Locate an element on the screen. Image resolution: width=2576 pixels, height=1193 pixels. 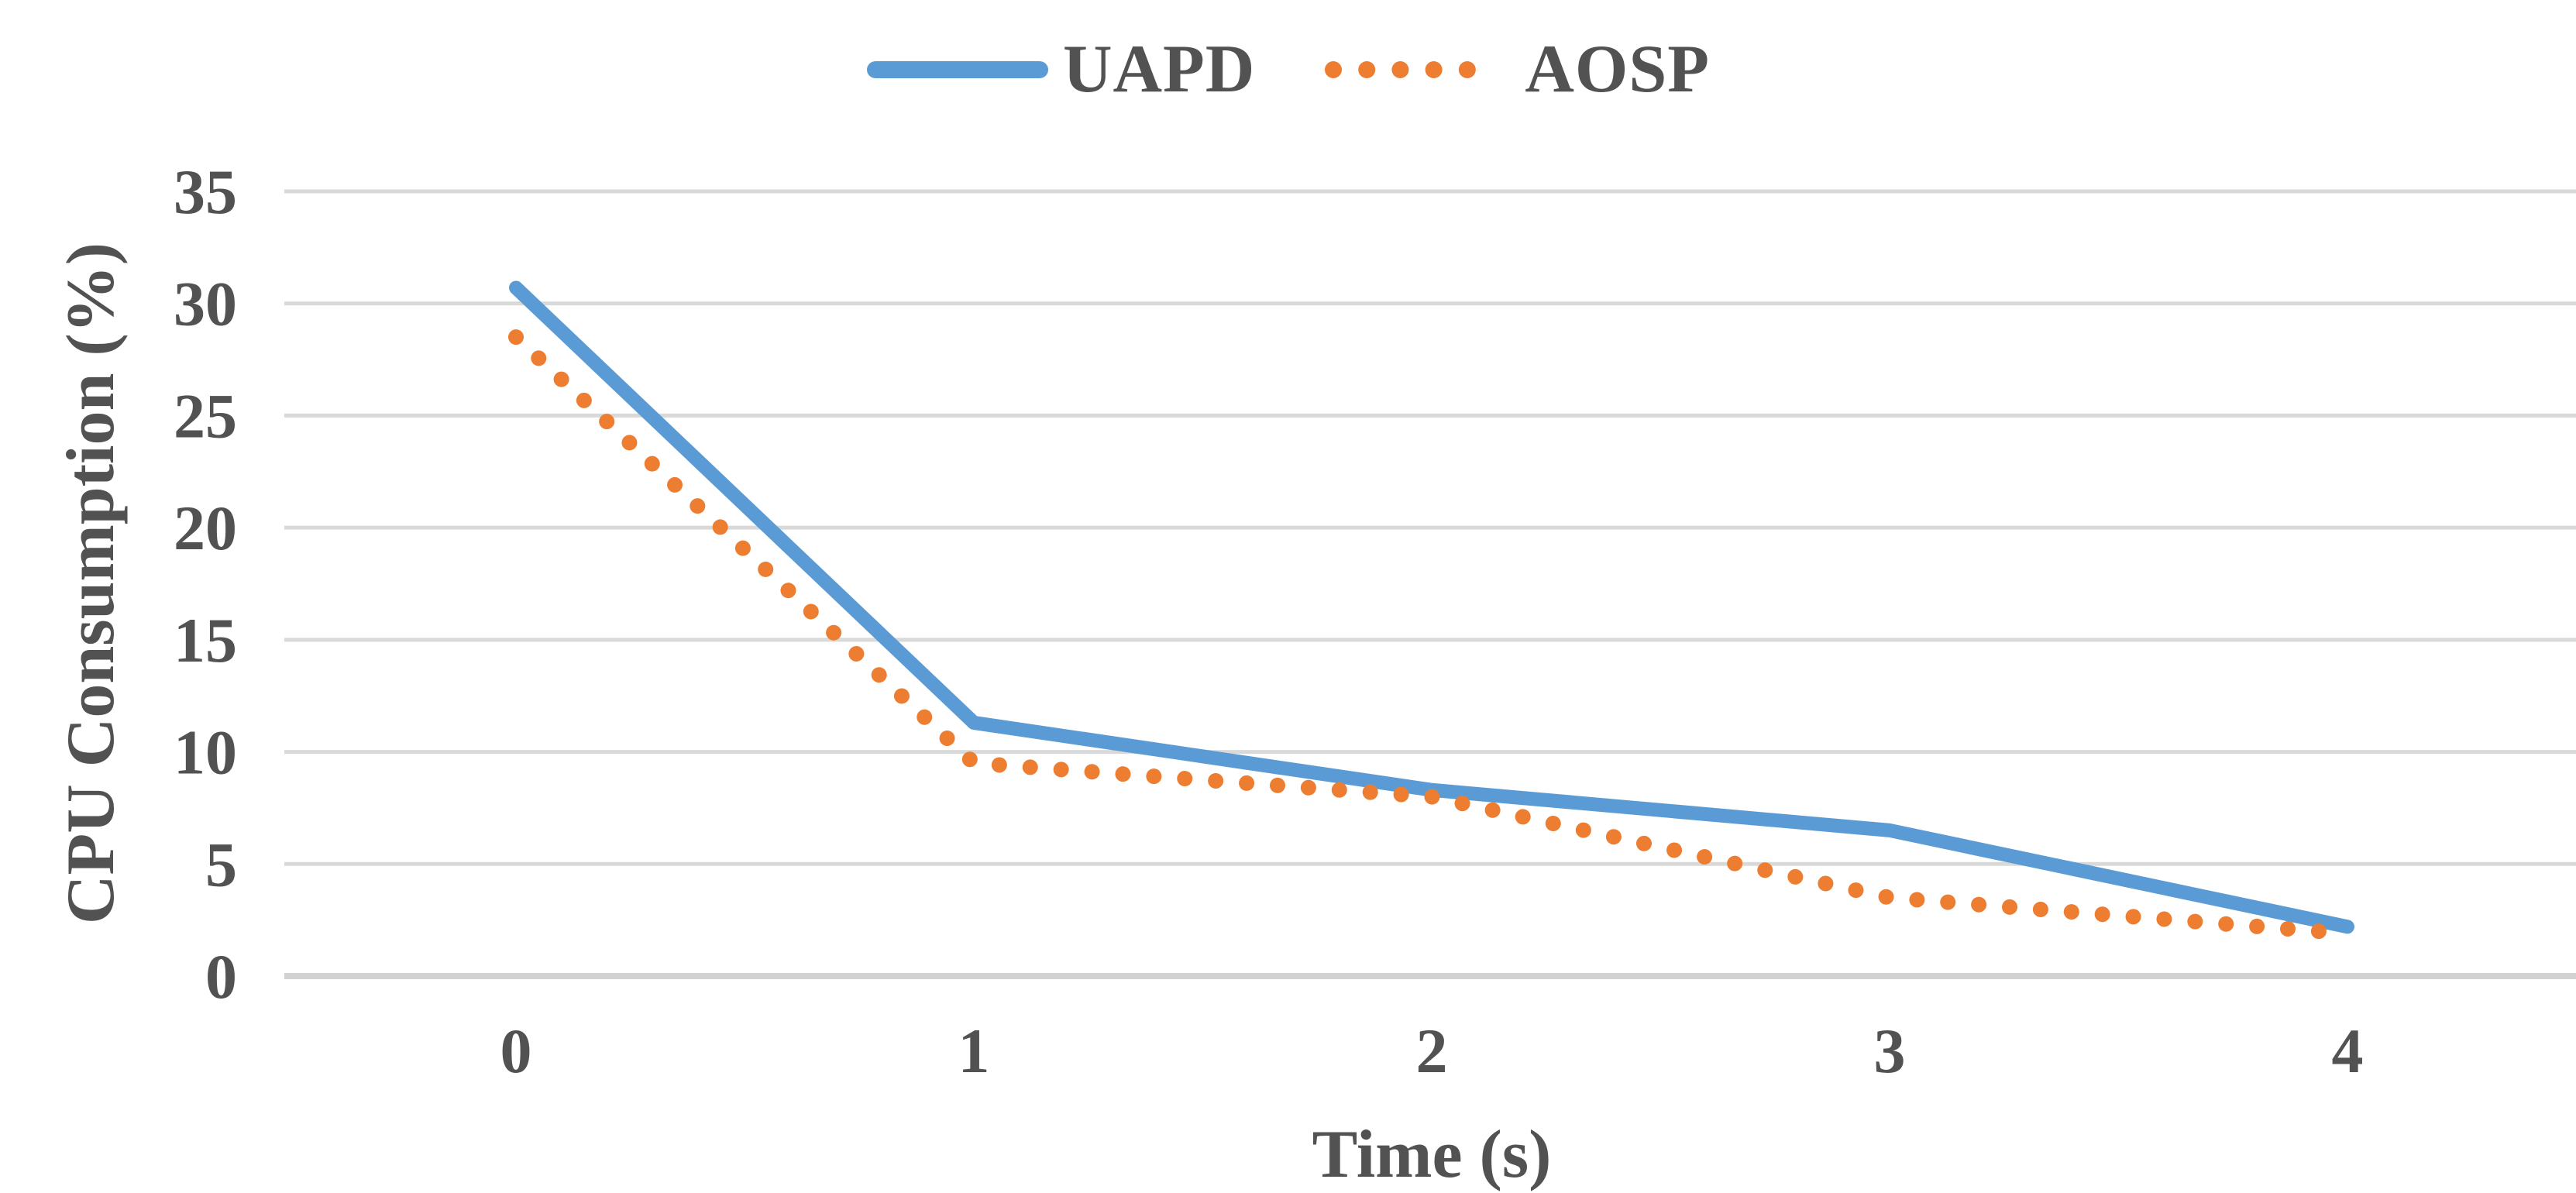
uapd-solid-line-swatch-icon is located at coordinates (957, 69).